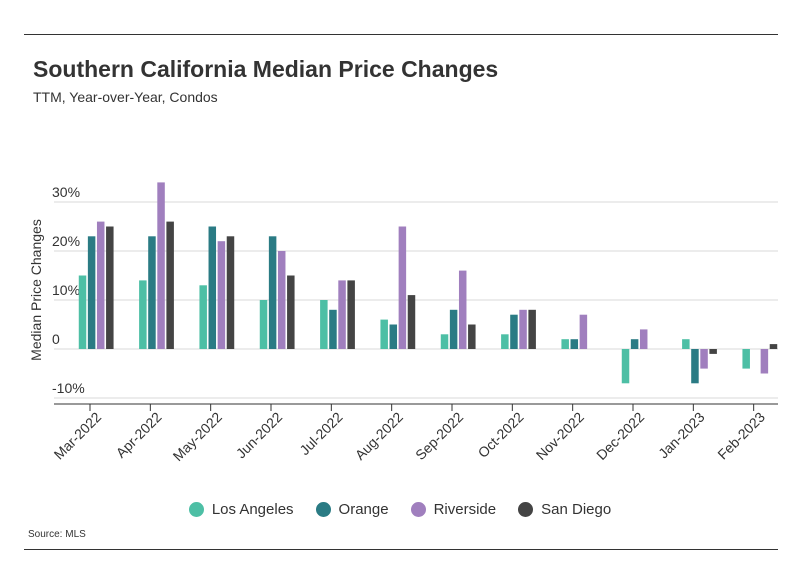 The image size is (800, 575). I want to click on x-tick-label: Jan-2023, so click(681, 435).